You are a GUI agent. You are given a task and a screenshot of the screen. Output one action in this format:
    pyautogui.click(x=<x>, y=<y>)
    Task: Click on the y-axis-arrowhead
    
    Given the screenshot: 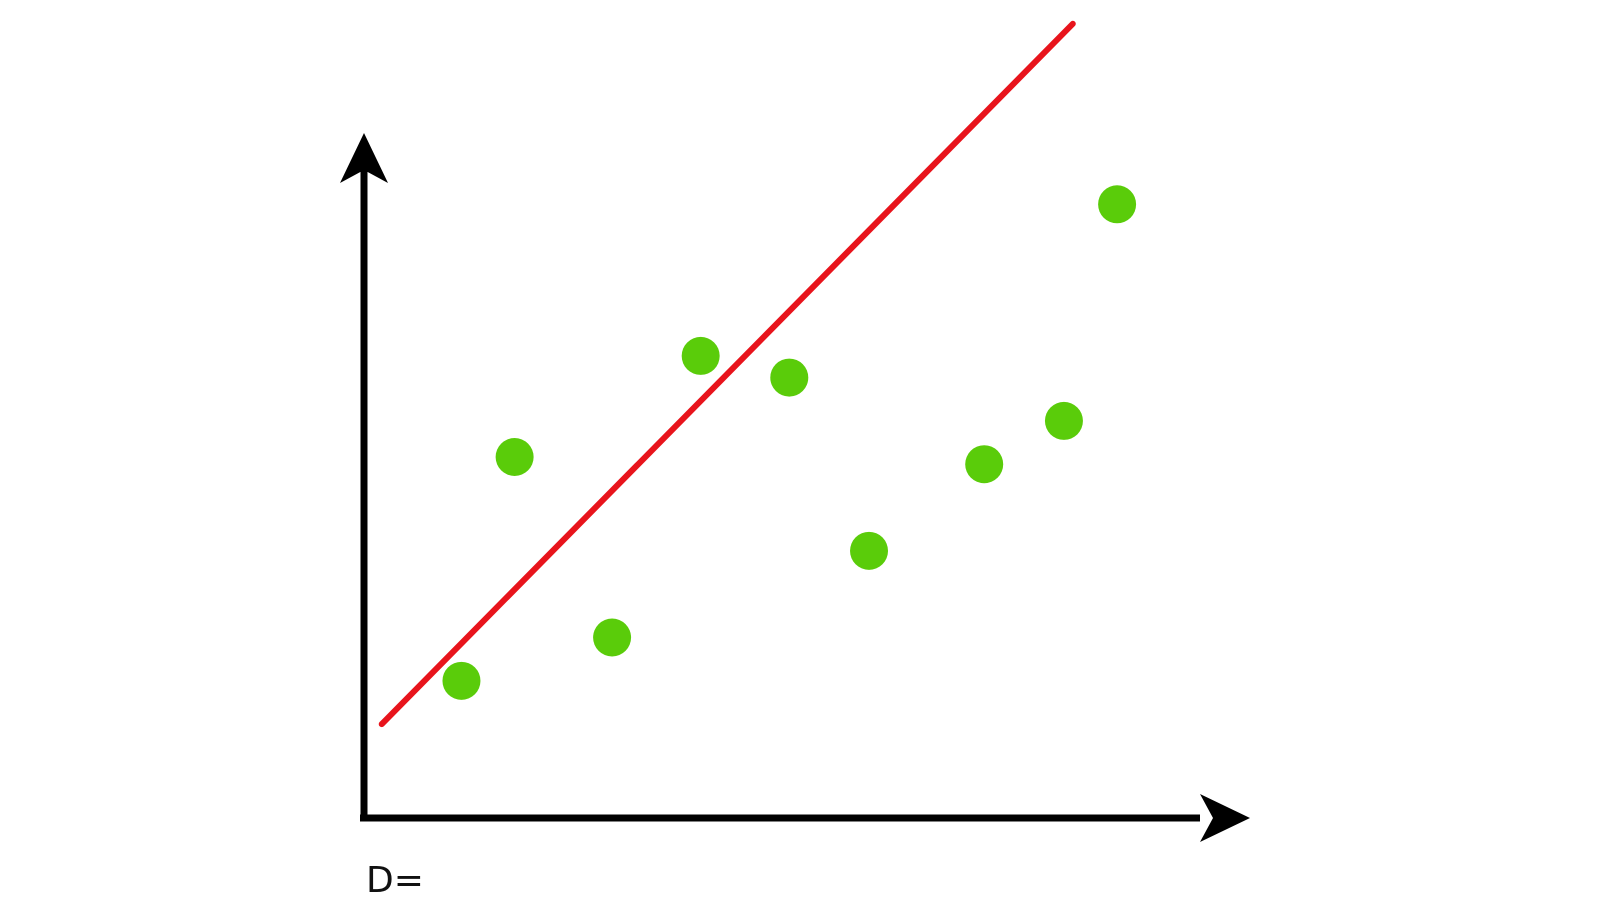 What is the action you would take?
    pyautogui.click(x=364, y=158)
    